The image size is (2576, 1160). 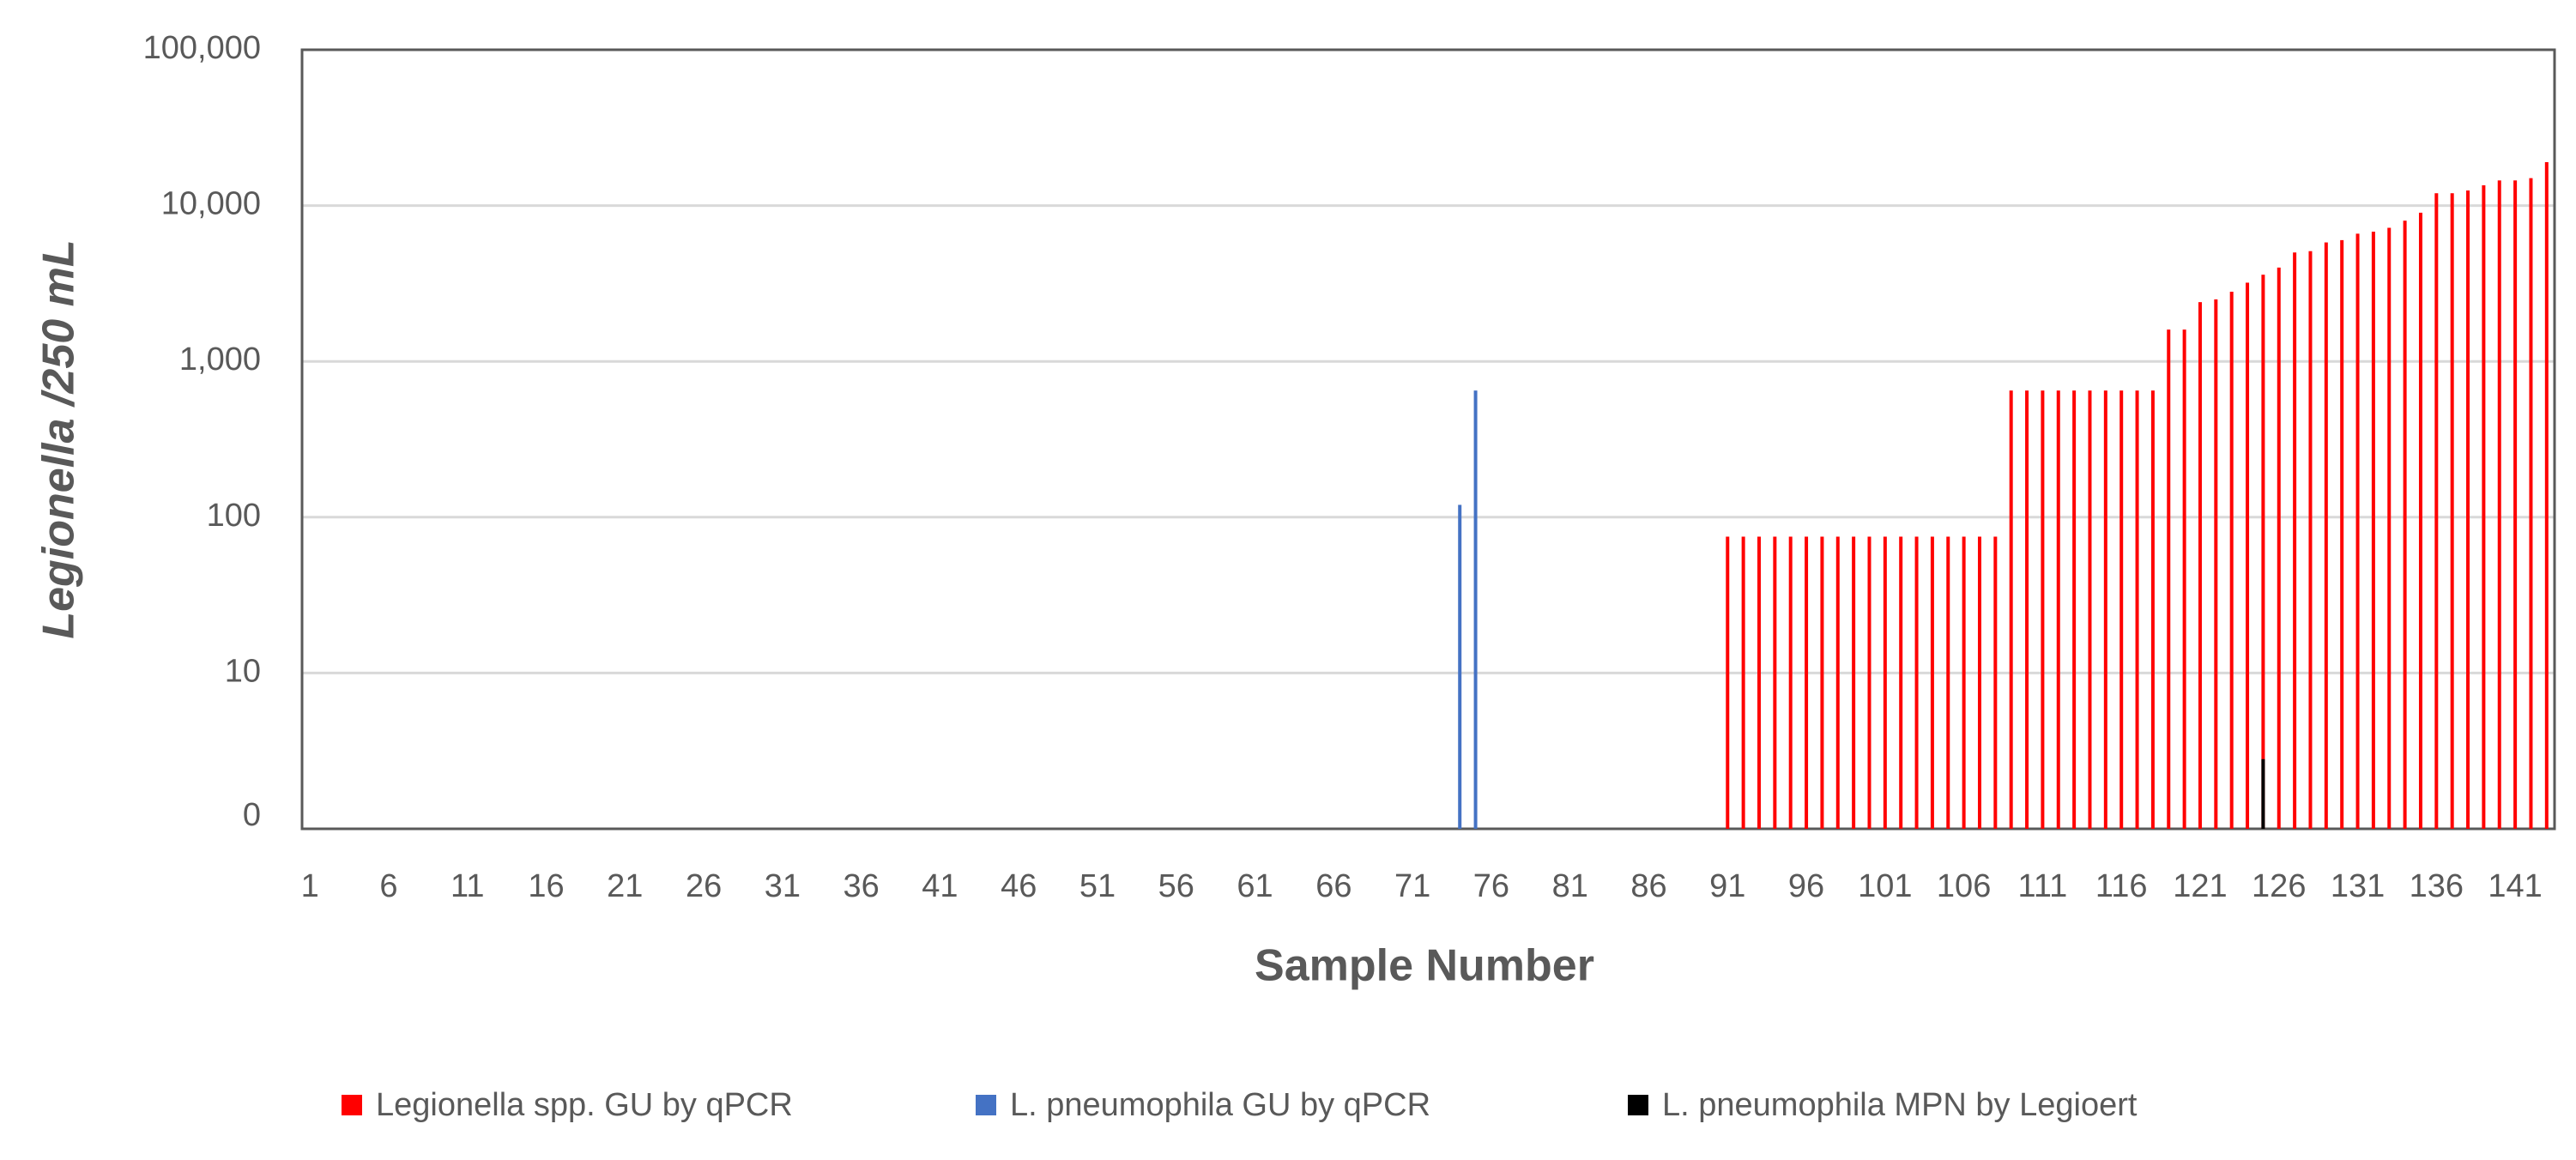 I want to click on x-tick-label: 91, so click(x=1727, y=886).